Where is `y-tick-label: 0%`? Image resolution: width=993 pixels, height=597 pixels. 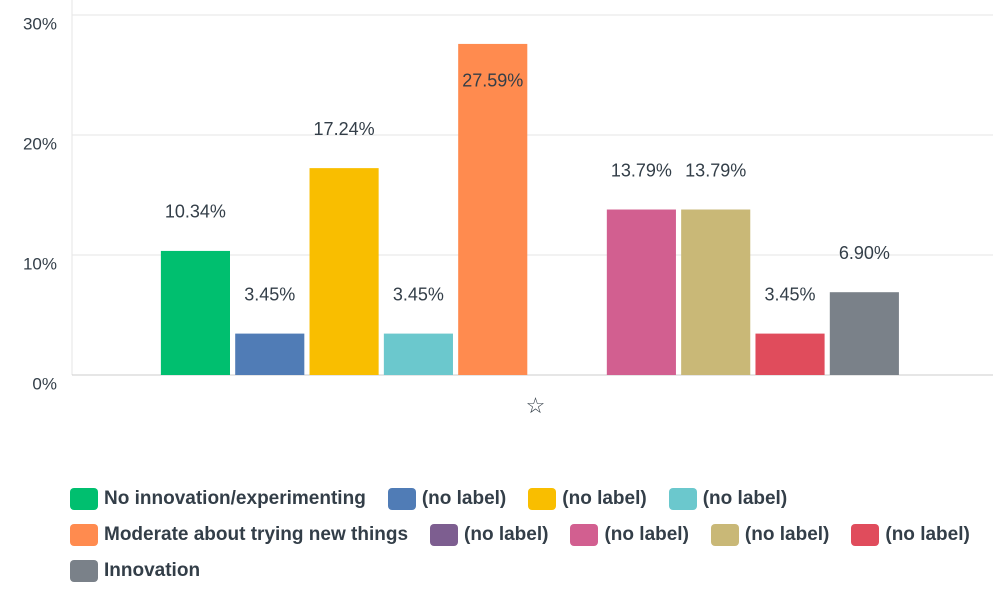 y-tick-label: 0% is located at coordinates (44, 383).